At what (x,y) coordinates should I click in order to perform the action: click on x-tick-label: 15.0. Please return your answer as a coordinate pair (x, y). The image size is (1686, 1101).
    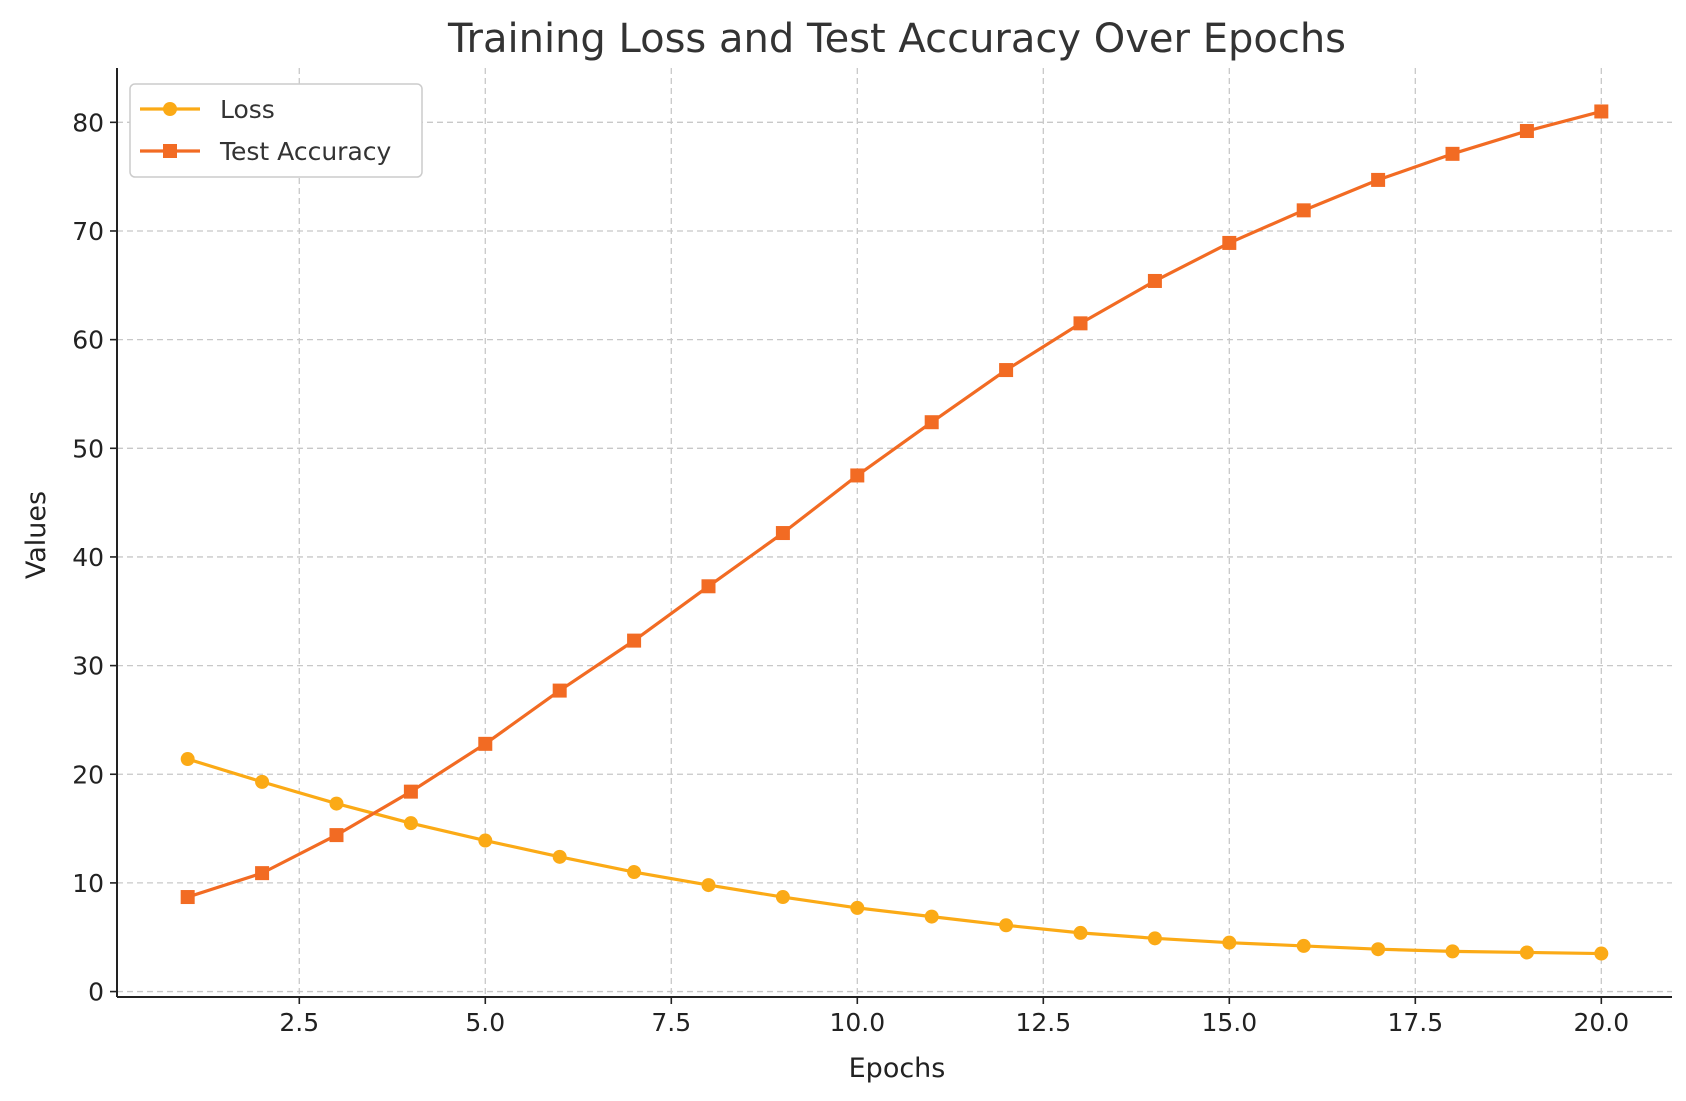
    Looking at the image, I should click on (1229, 1022).